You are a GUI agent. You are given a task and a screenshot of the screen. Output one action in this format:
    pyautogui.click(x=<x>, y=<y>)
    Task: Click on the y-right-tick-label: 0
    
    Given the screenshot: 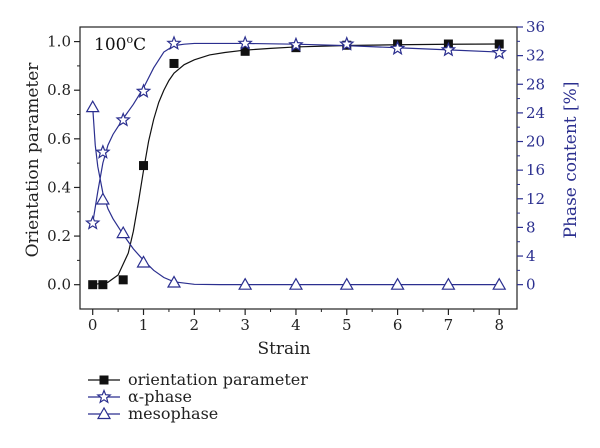 What is the action you would take?
    pyautogui.click(x=531, y=285)
    